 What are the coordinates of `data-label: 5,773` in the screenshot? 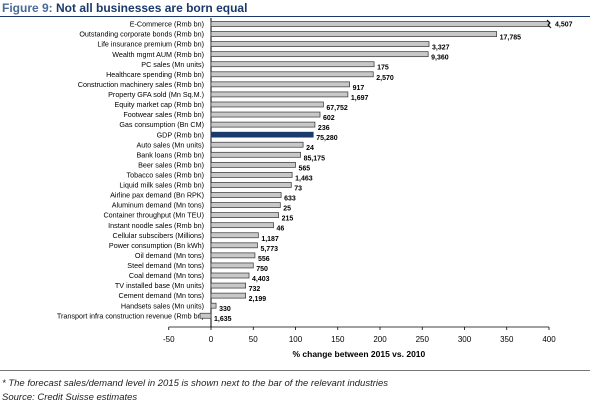 It's located at (269, 249).